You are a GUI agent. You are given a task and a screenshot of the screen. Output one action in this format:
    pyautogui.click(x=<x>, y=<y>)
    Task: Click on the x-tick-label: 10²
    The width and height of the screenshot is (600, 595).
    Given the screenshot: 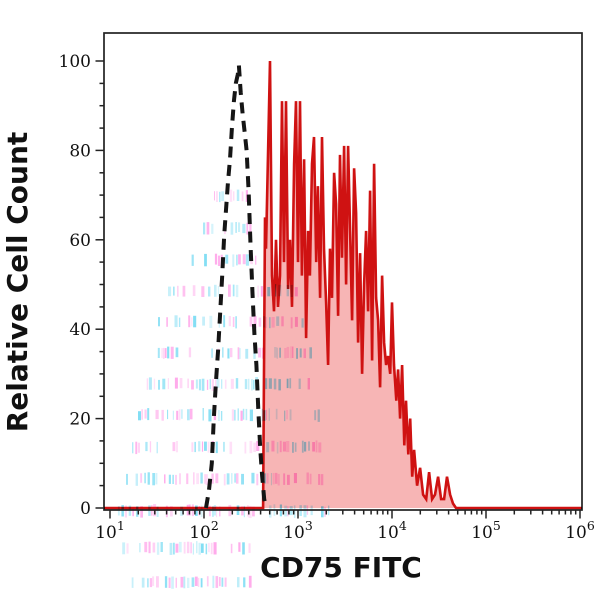 What is the action you would take?
    pyautogui.click(x=204, y=530)
    